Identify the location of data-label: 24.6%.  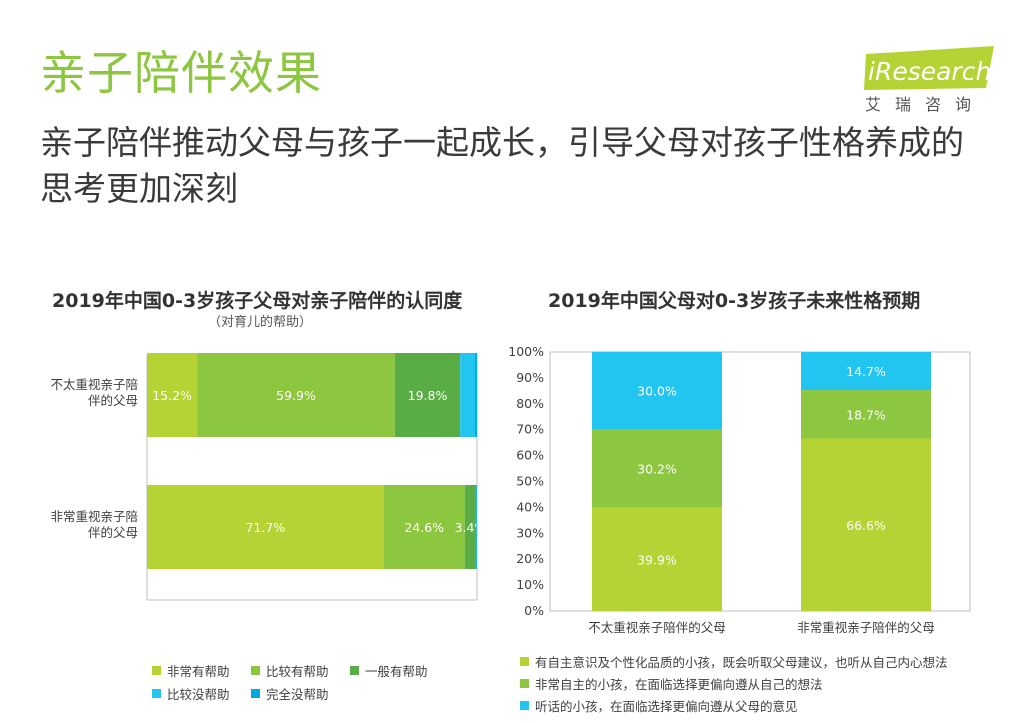
(424, 527).